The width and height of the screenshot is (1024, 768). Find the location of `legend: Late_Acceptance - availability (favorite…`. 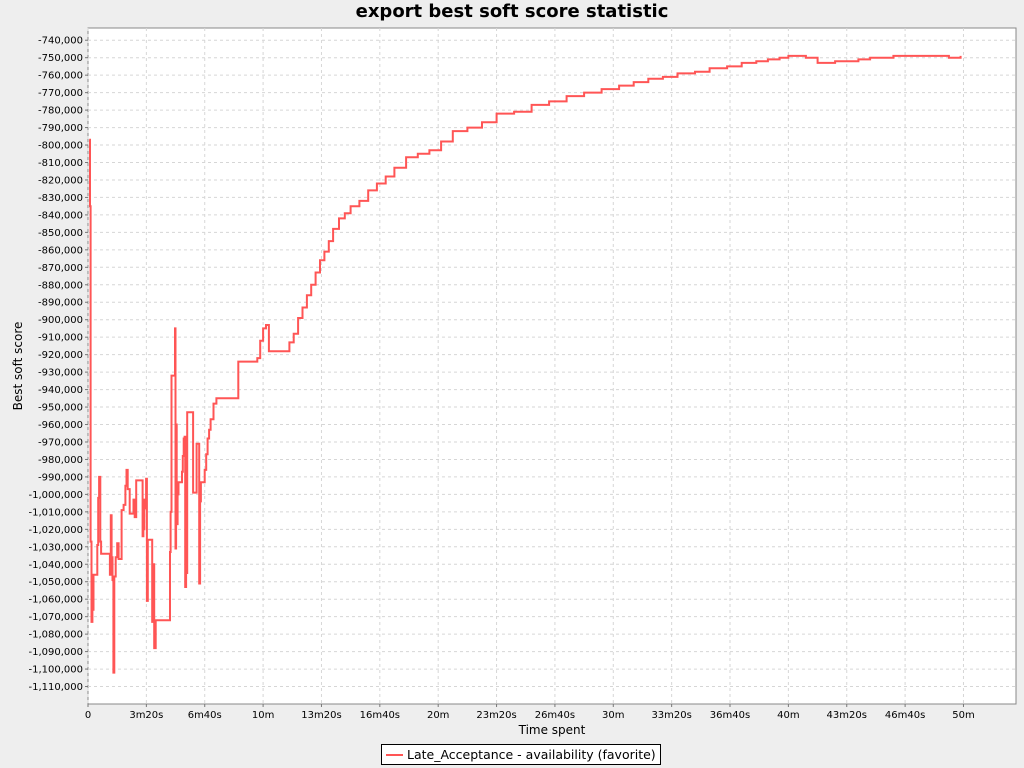

legend: Late_Acceptance - availability (favorite… is located at coordinates (521, 754).